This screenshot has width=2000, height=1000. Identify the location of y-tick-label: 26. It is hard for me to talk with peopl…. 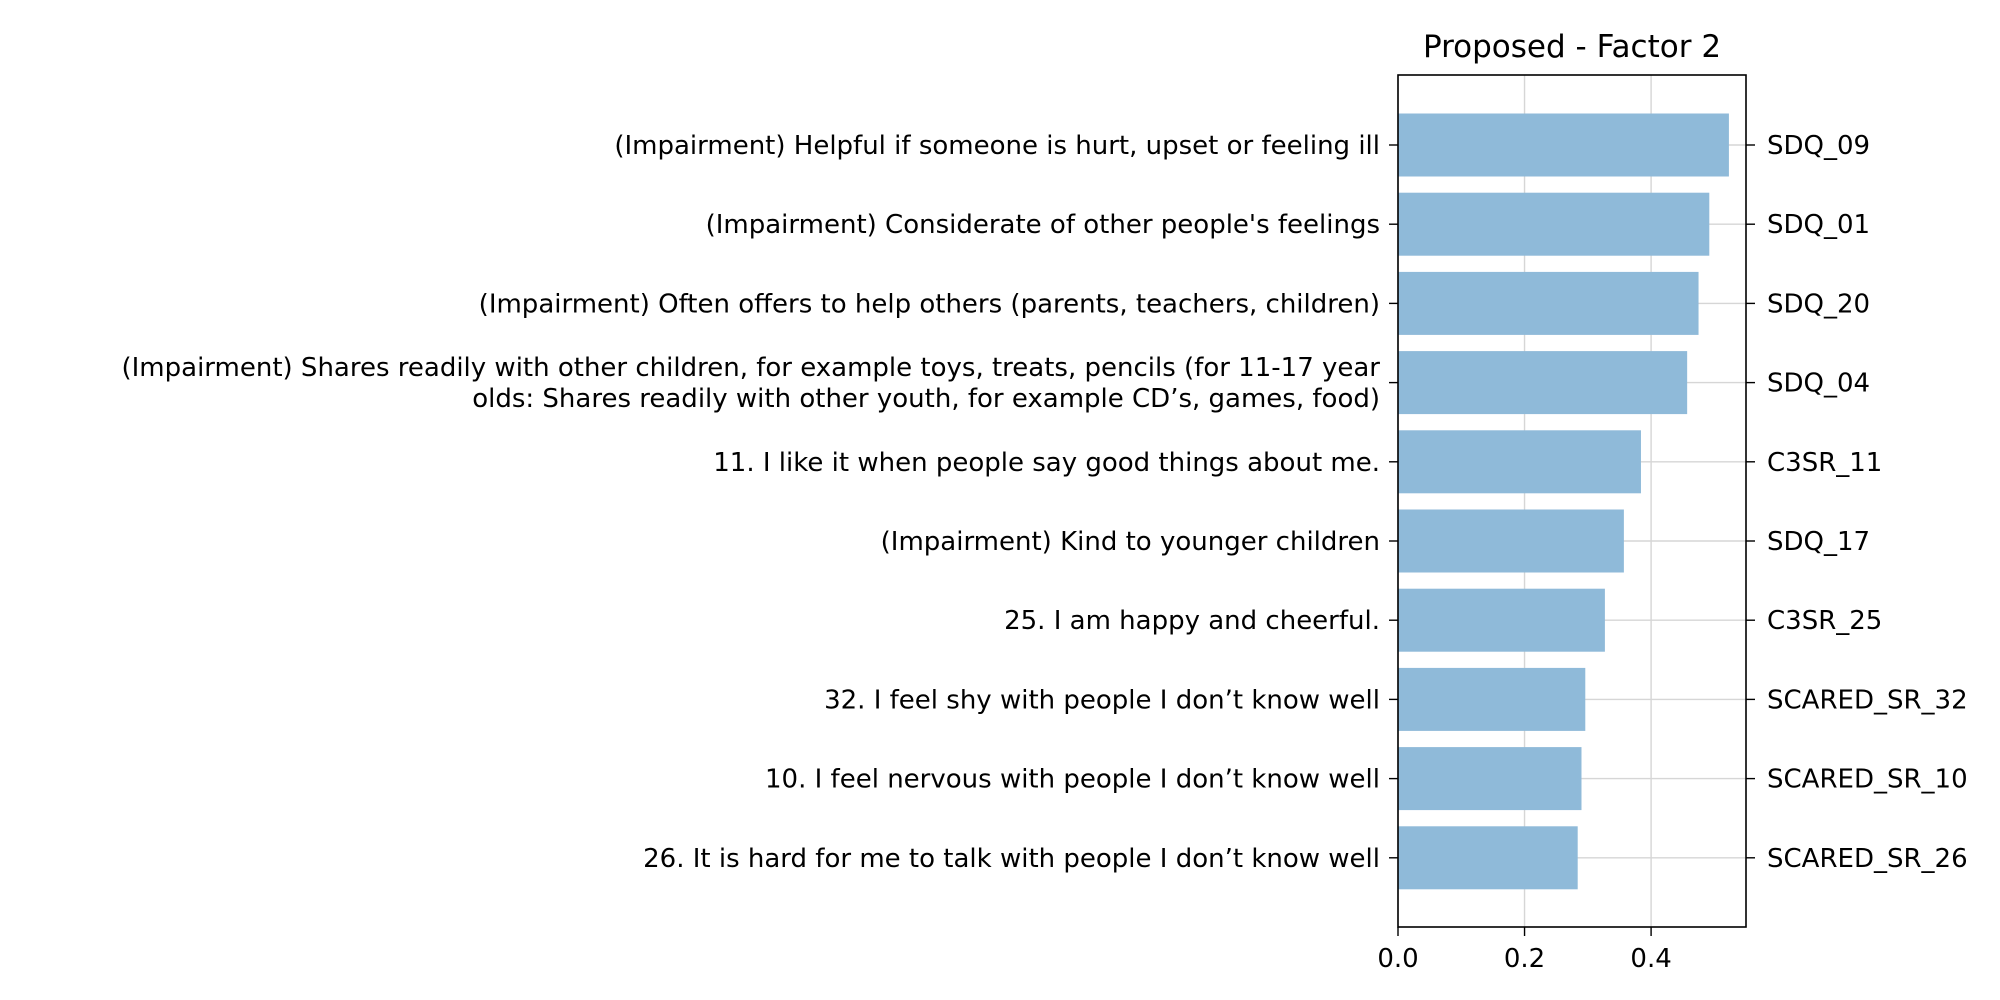
(1011, 859).